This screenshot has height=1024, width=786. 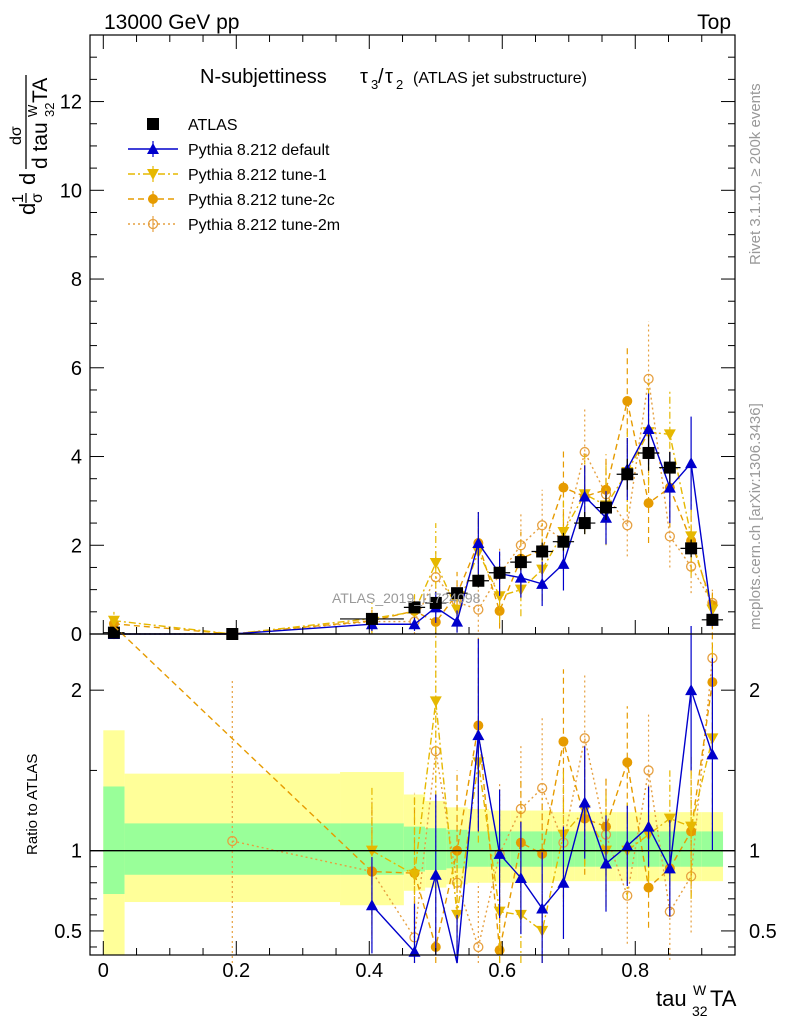 What do you see at coordinates (374, 84) in the screenshot?
I see `title-num-sub: 3` at bounding box center [374, 84].